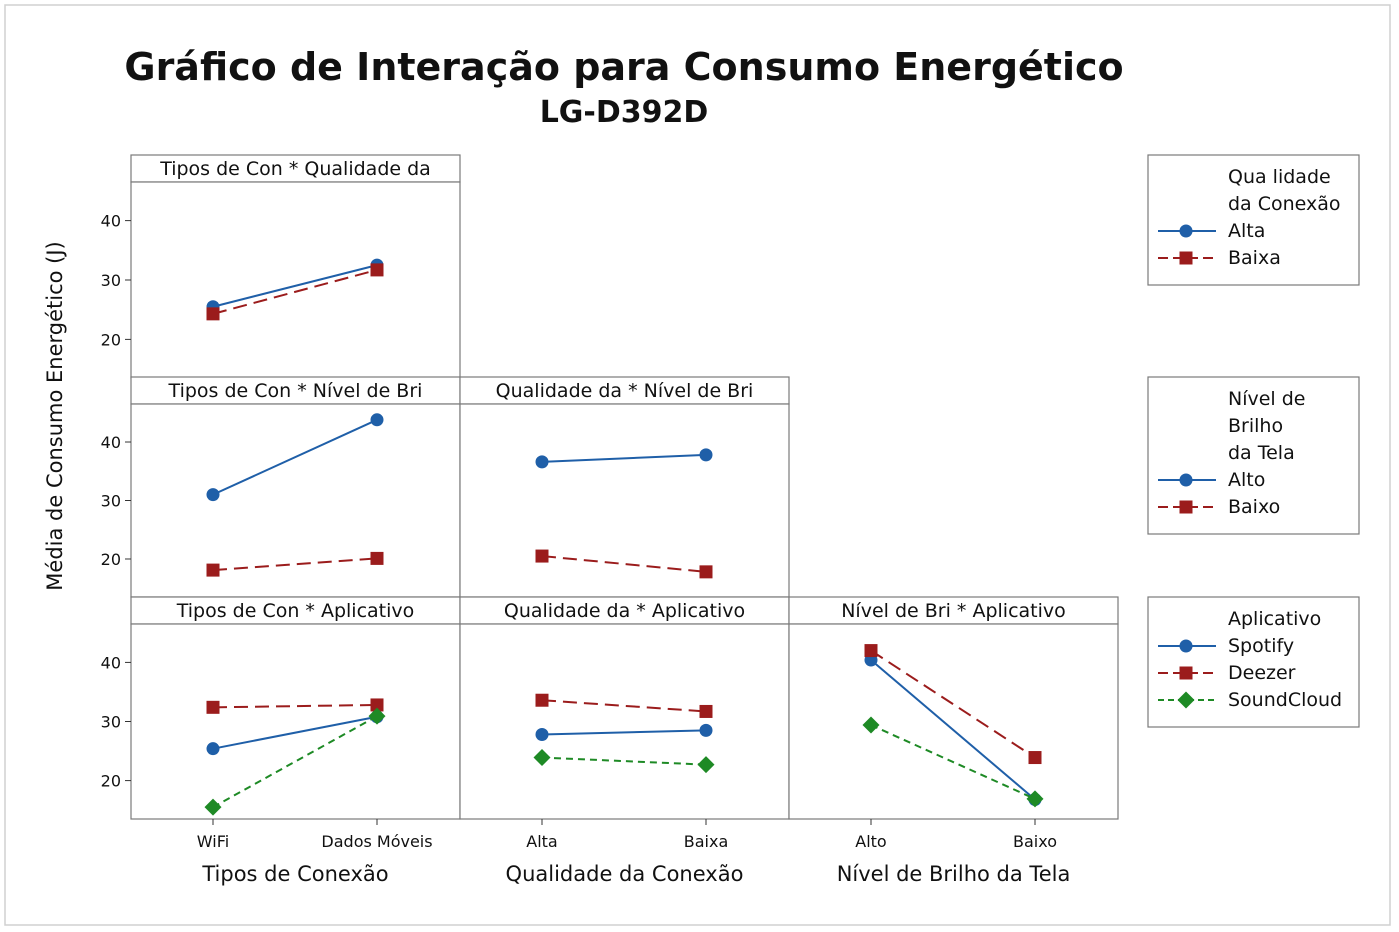  What do you see at coordinates (706, 841) in the screenshot?
I see `x-tick-label: Baixa` at bounding box center [706, 841].